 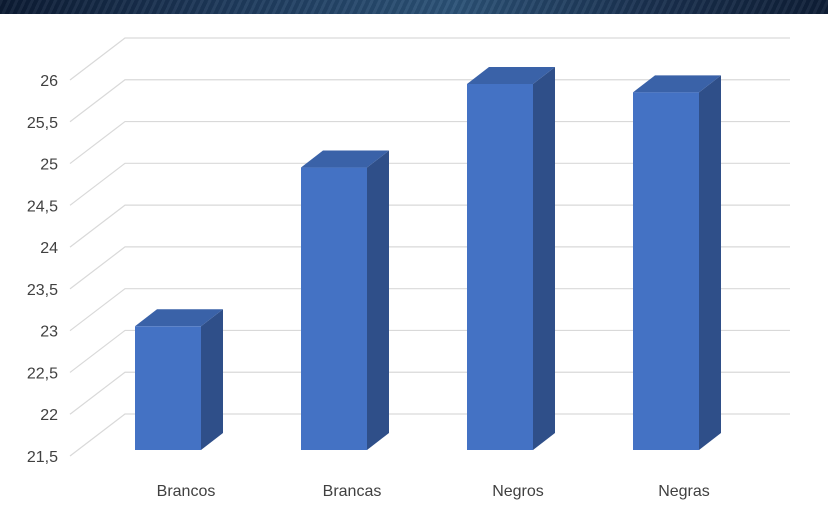 What do you see at coordinates (684, 491) in the screenshot?
I see `x-category-label: Negras` at bounding box center [684, 491].